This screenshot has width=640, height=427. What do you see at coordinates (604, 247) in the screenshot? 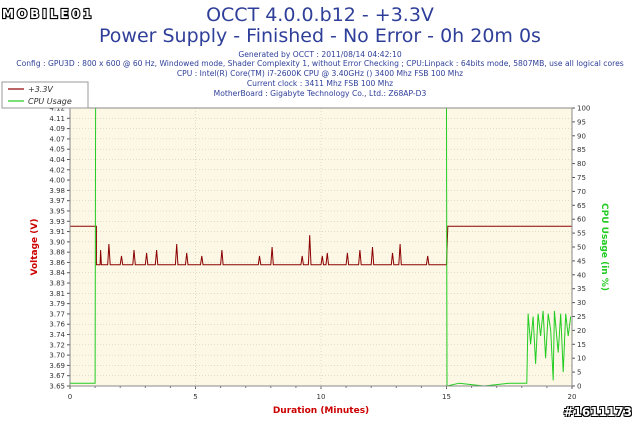
I see `y2-axis-title: CPU Usage (in %)` at bounding box center [604, 247].